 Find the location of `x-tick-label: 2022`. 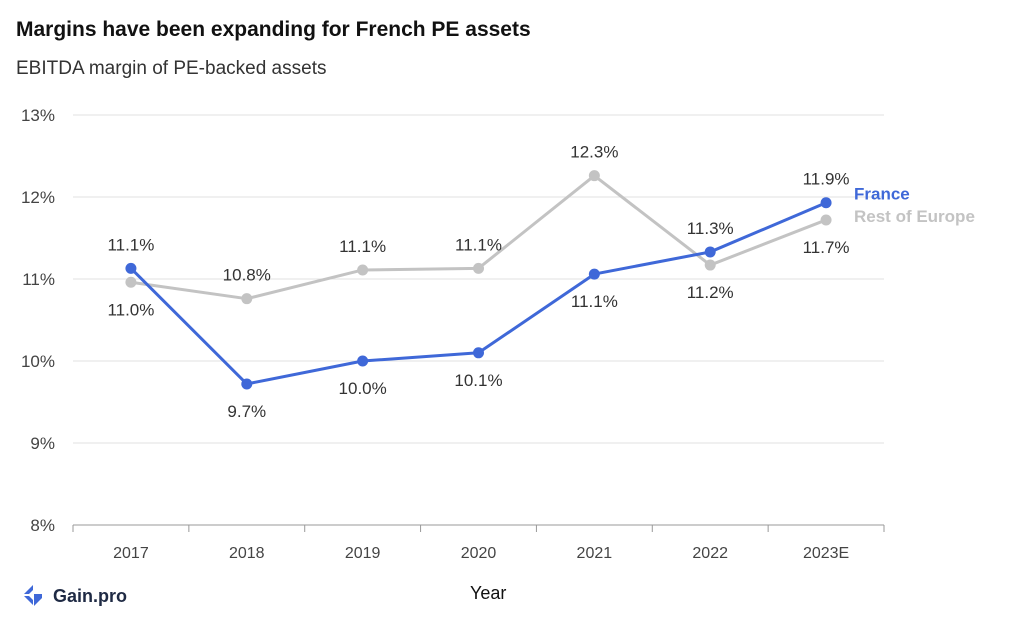

x-tick-label: 2022 is located at coordinates (710, 553).